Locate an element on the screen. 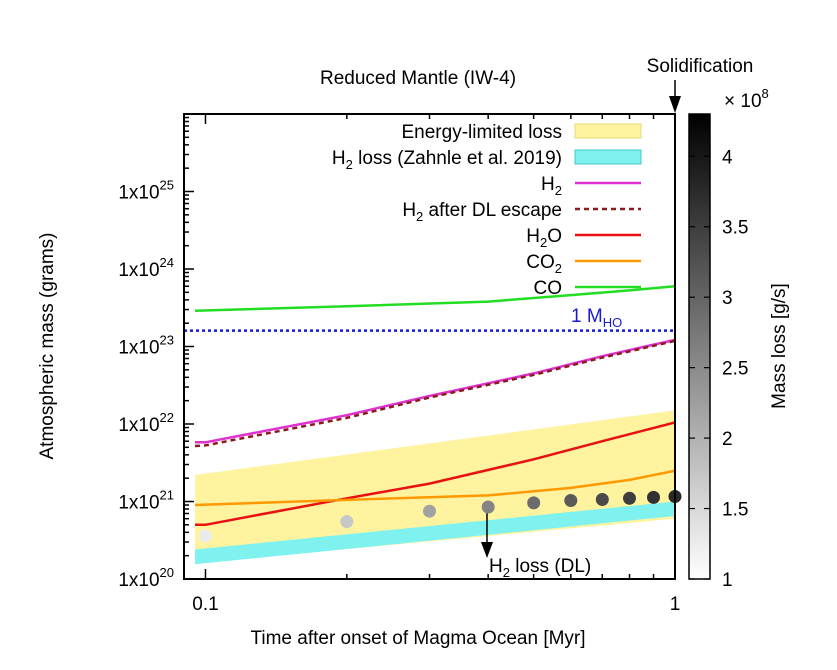 The height and width of the screenshot is (670, 837). dl-points-label-text: H is located at coordinates (496, 566).